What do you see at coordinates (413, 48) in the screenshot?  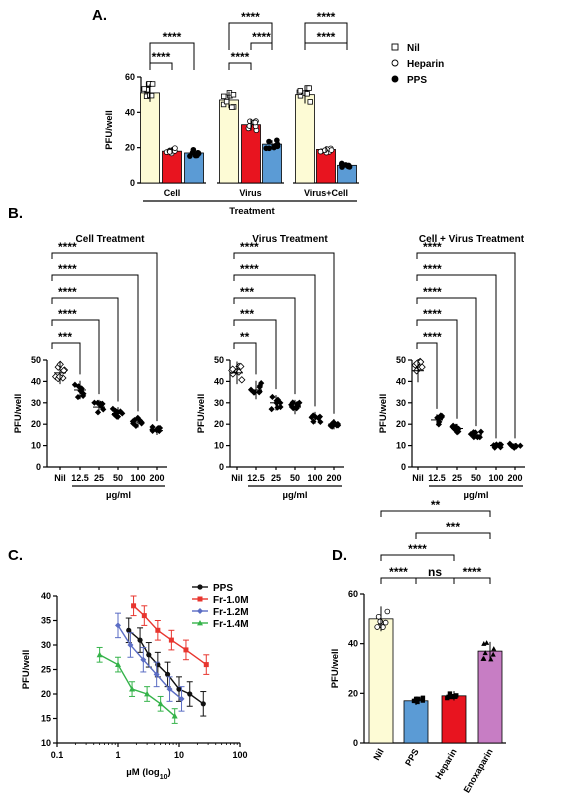 I see `legend-label: Nil` at bounding box center [413, 48].